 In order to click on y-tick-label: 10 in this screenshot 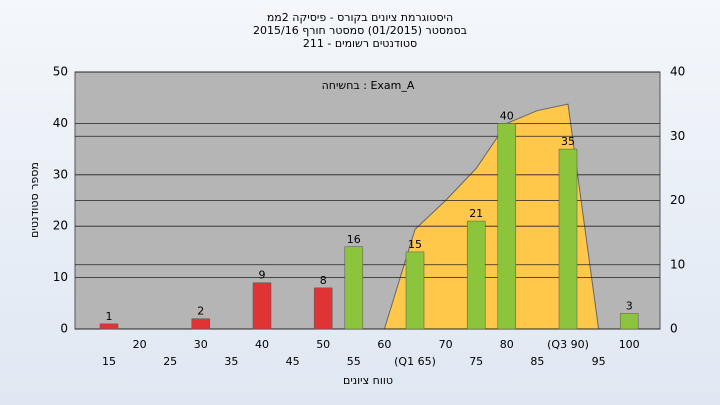, I will do `click(60, 277)`.